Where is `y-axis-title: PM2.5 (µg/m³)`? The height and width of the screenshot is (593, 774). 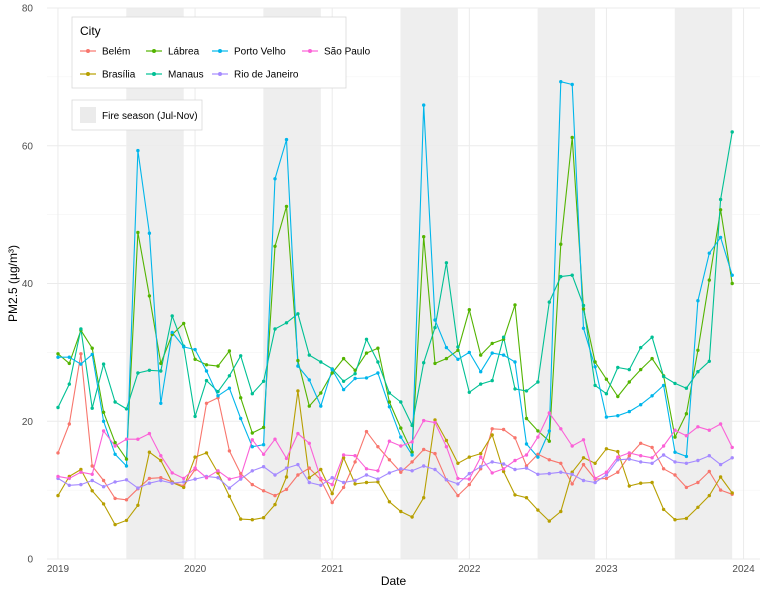
y-axis-title: PM2.5 (µg/m³) is located at coordinates (13, 283).